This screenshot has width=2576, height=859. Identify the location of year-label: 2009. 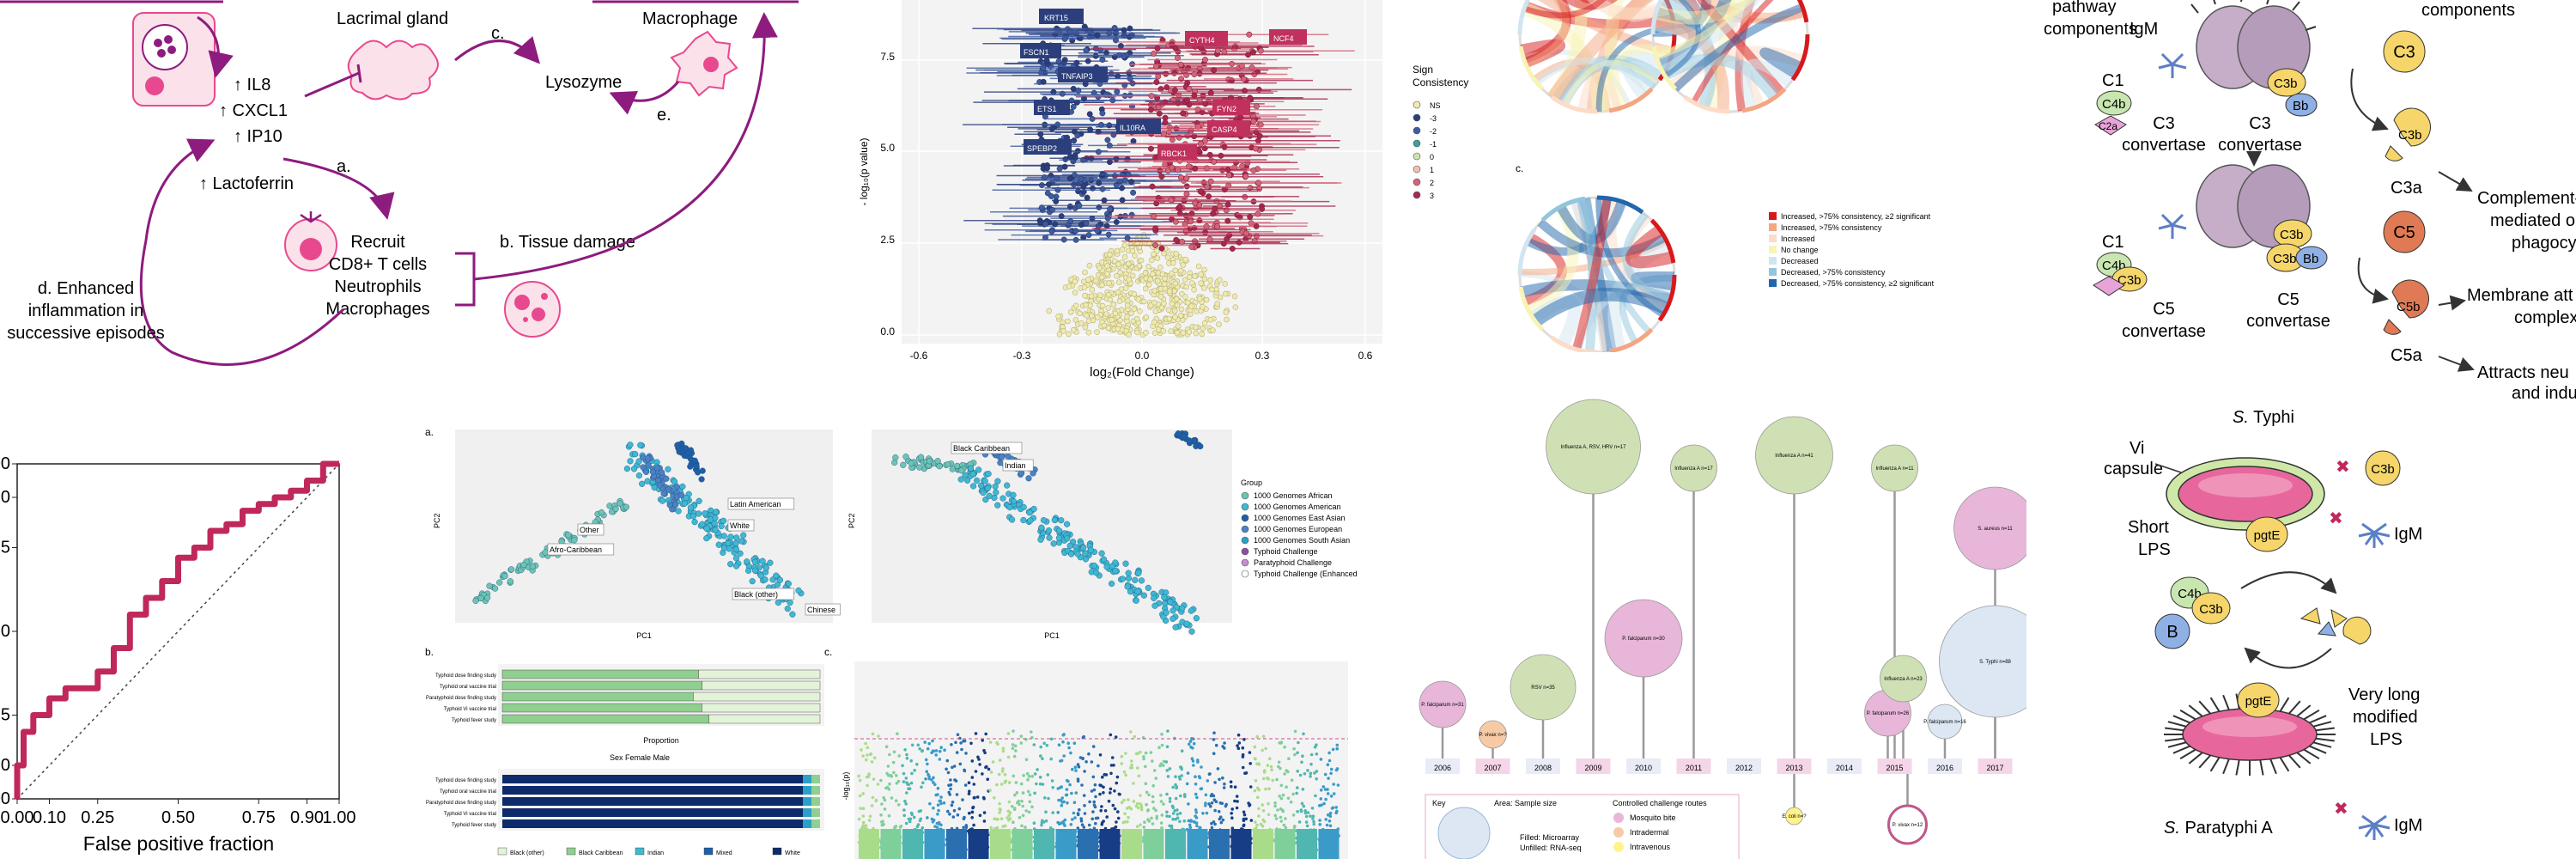
(1592, 768).